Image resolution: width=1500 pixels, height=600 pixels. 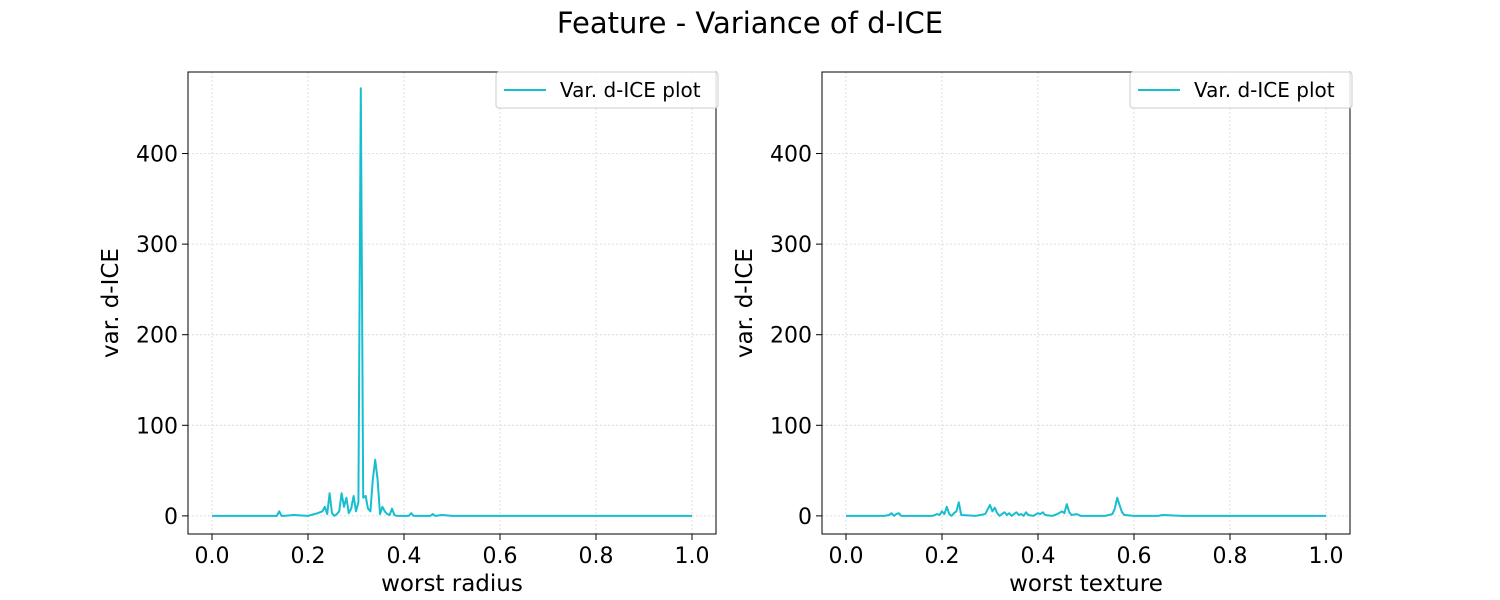 I want to click on figure-title: Feature - Variance of d-ICE, so click(x=750, y=23).